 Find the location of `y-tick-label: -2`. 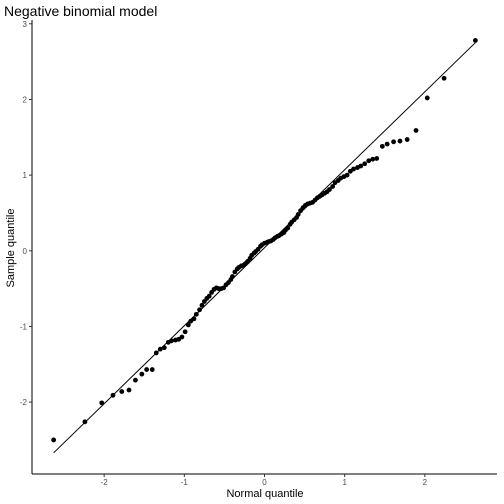

y-tick-label: -2 is located at coordinates (24, 402).